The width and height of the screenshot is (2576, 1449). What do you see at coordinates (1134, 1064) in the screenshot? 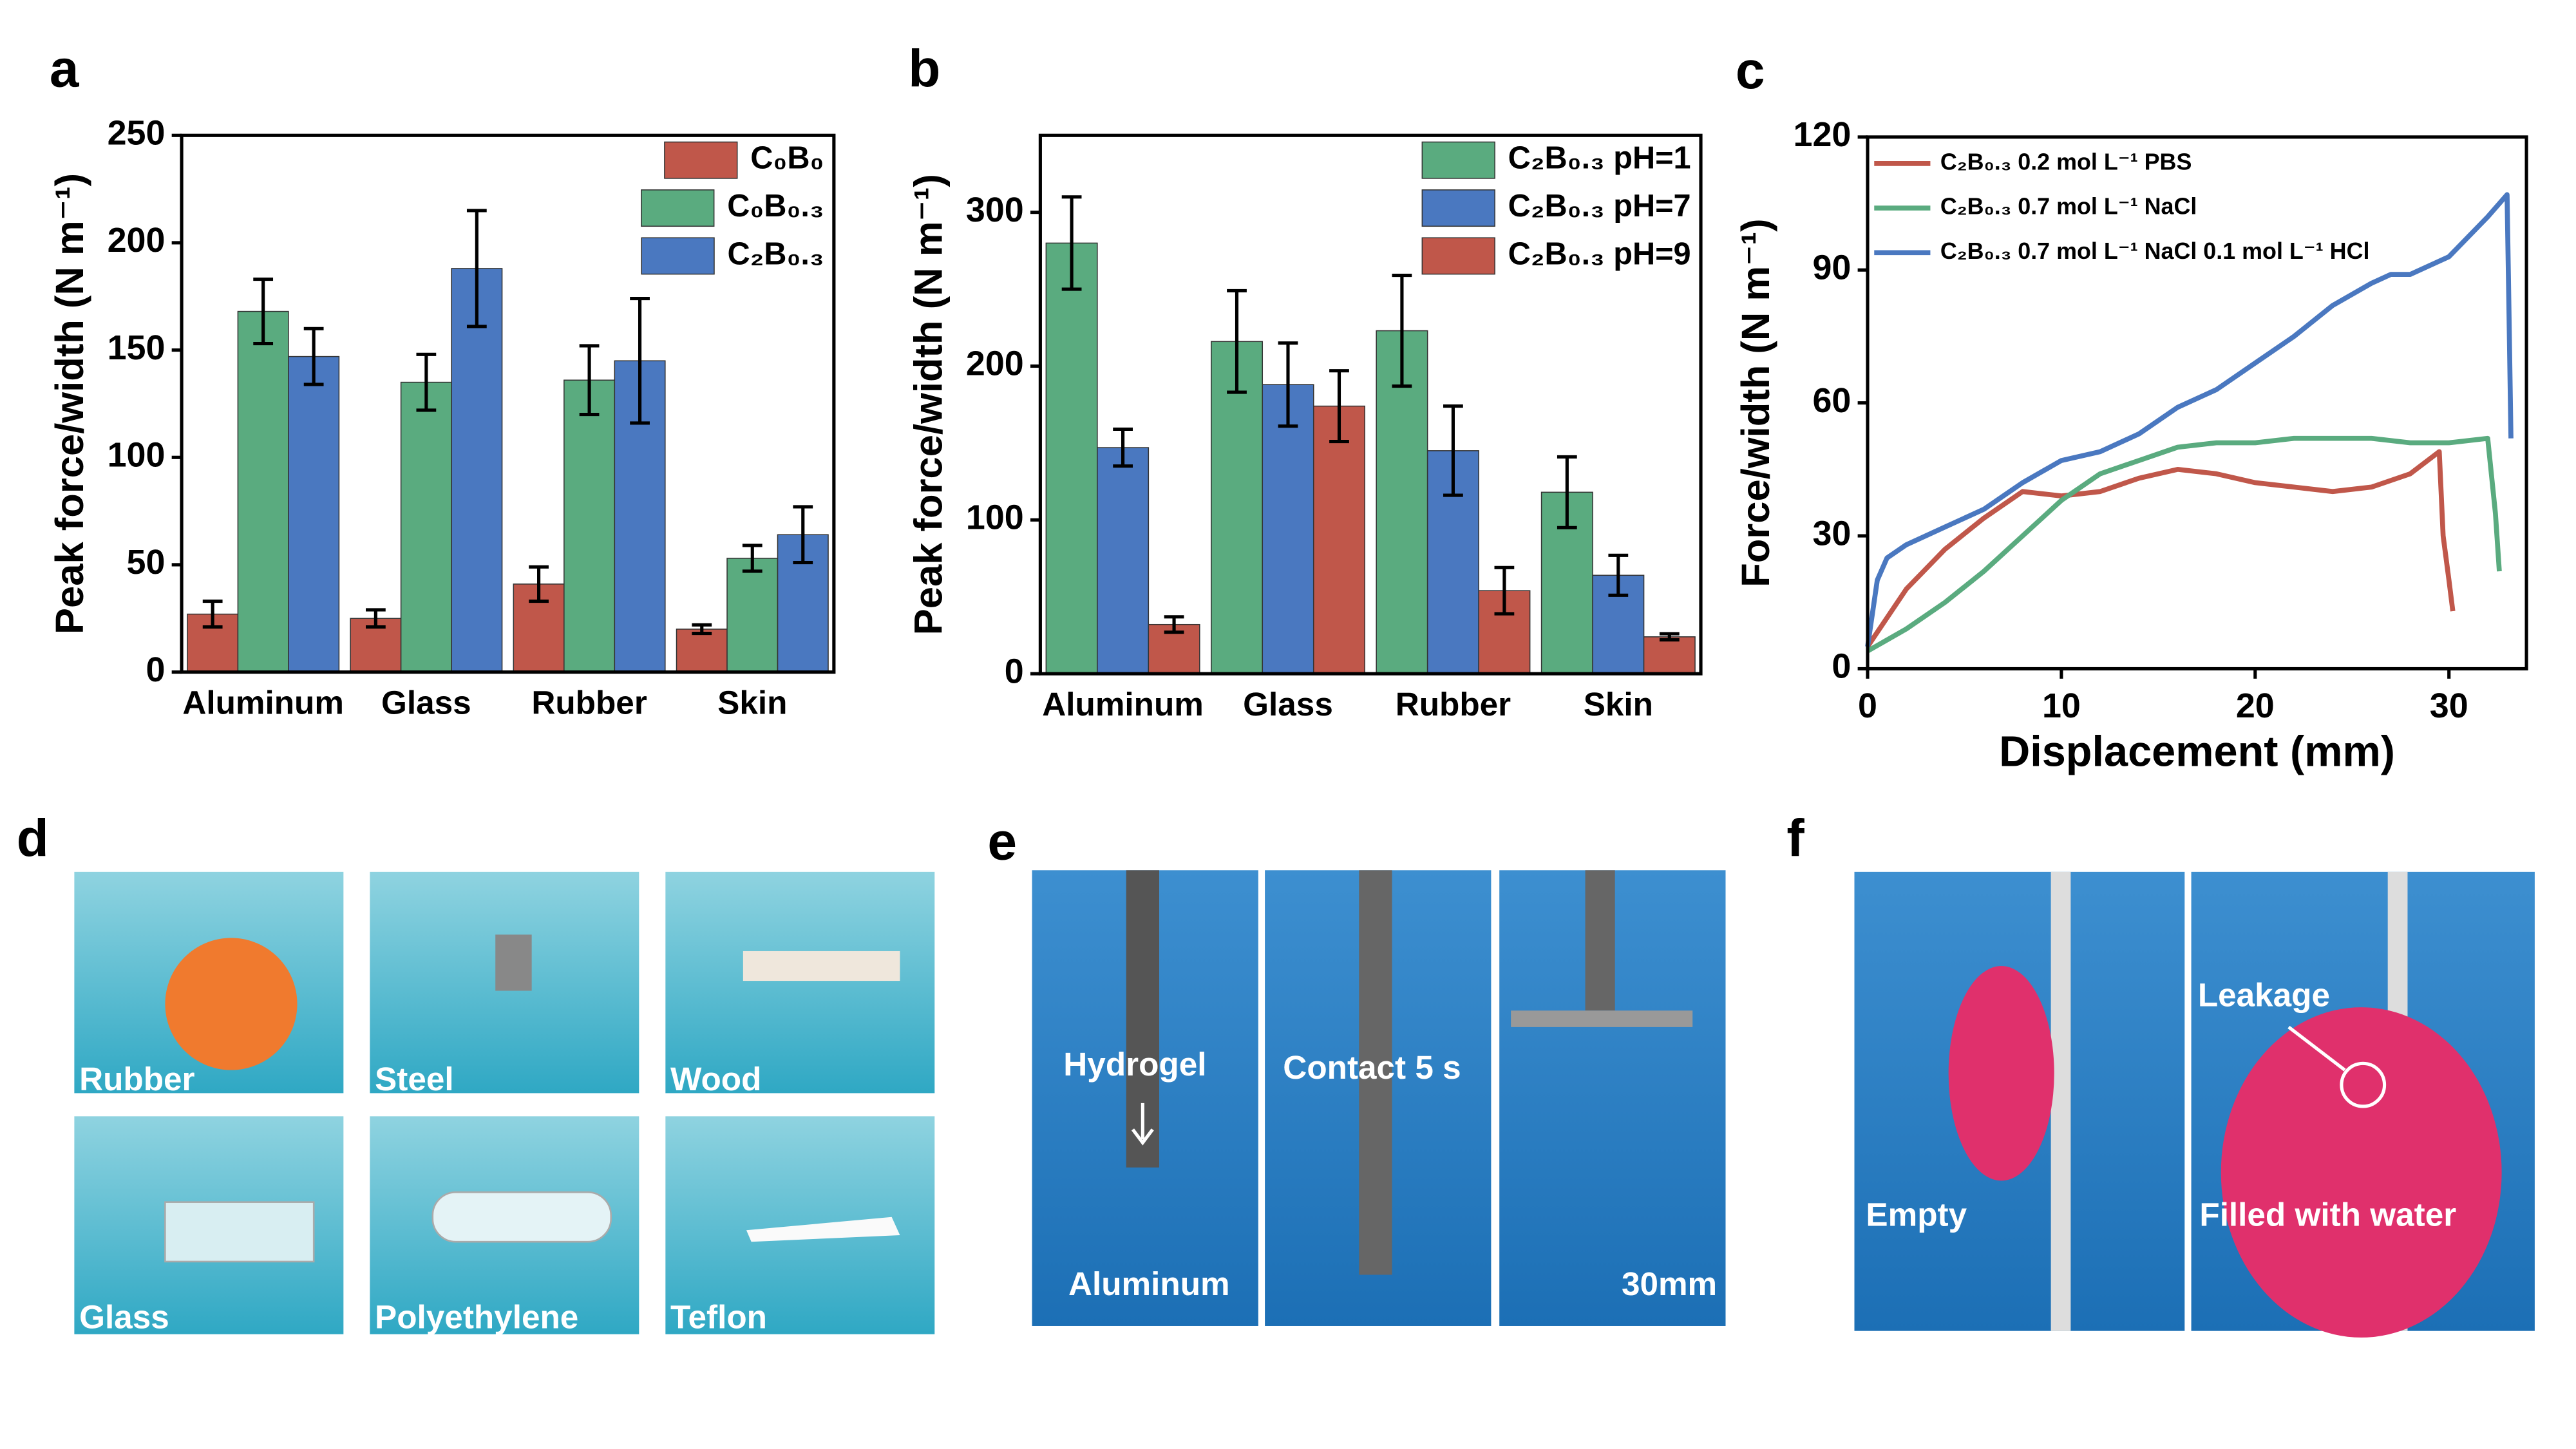
I see `caption: Hydrogel` at bounding box center [1134, 1064].